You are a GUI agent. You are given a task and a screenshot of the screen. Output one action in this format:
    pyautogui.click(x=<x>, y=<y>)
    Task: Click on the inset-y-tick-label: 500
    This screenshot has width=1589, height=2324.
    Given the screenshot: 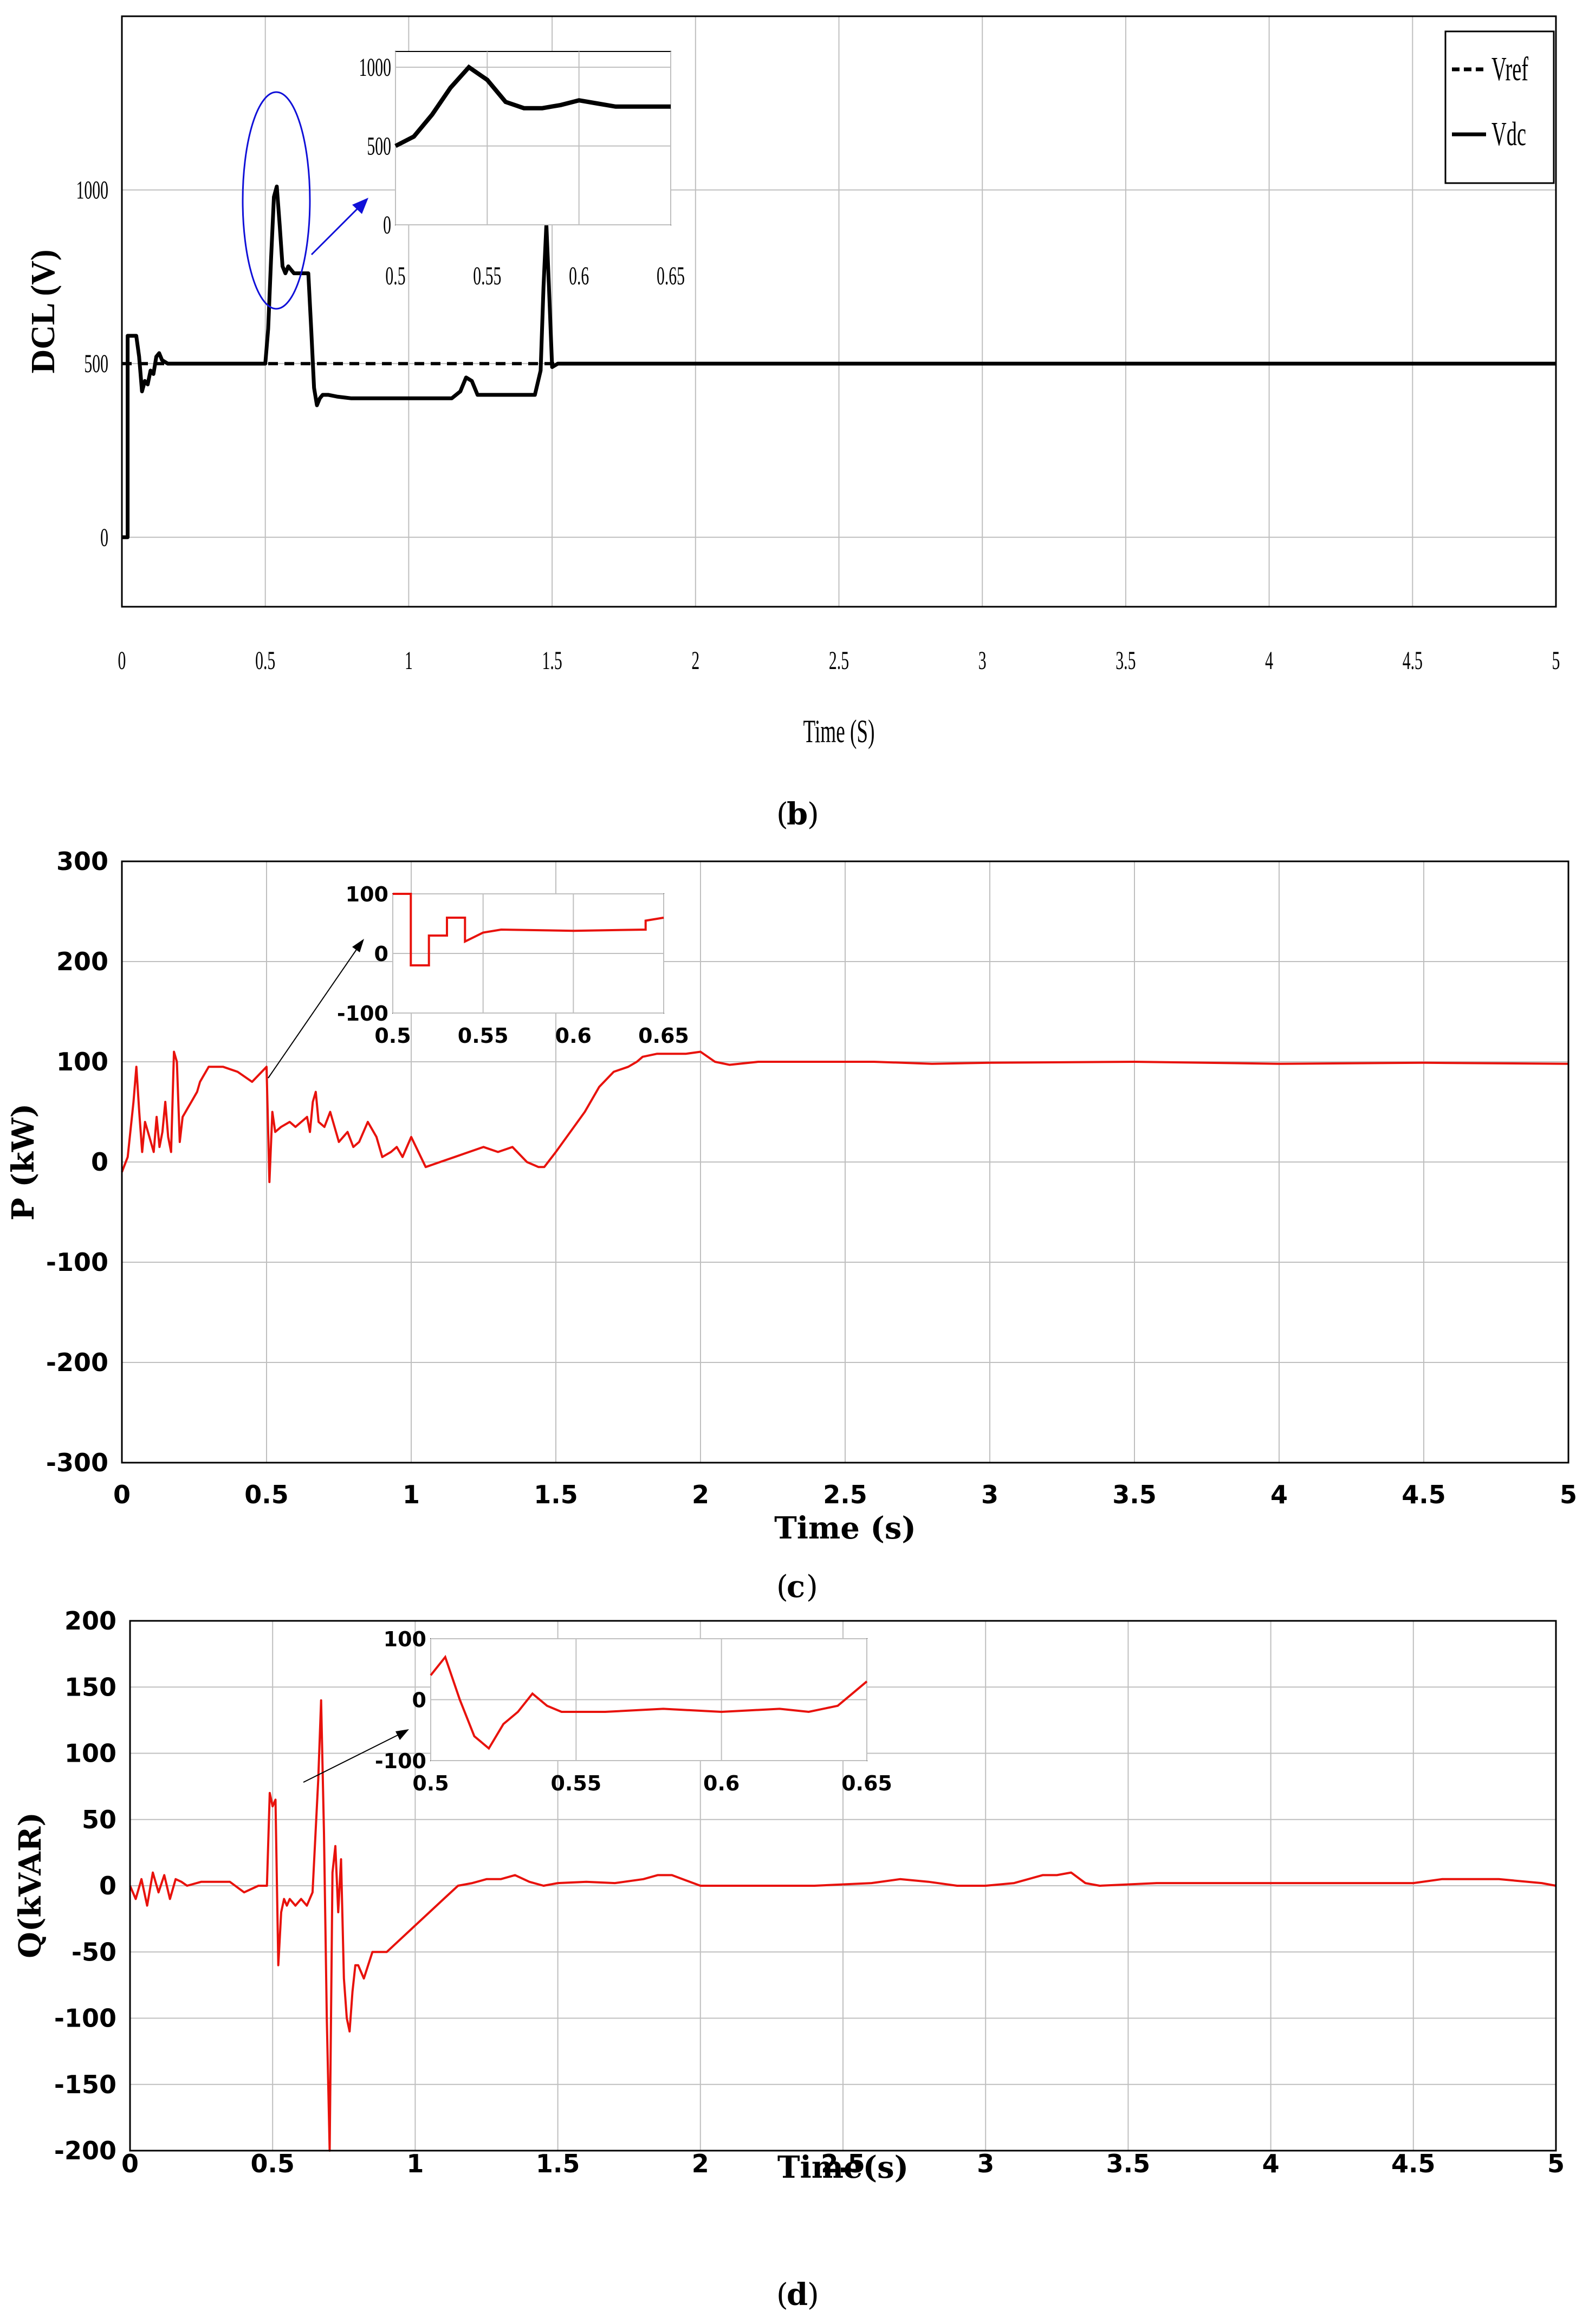 What is the action you would take?
    pyautogui.click(x=379, y=145)
    